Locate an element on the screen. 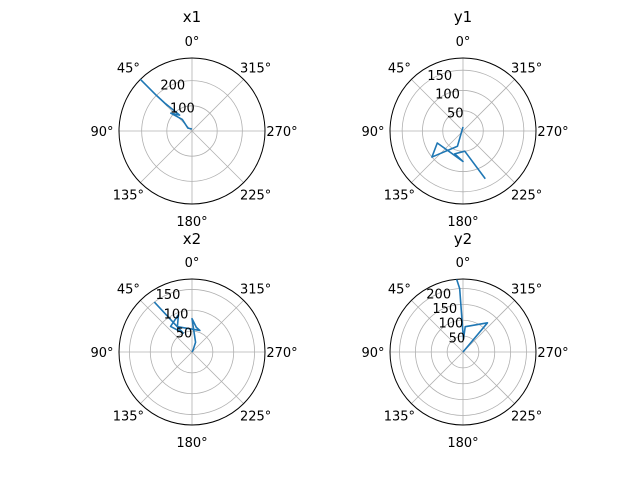 This screenshot has width=640, height=480. chart-title: y1 is located at coordinates (463, 17).